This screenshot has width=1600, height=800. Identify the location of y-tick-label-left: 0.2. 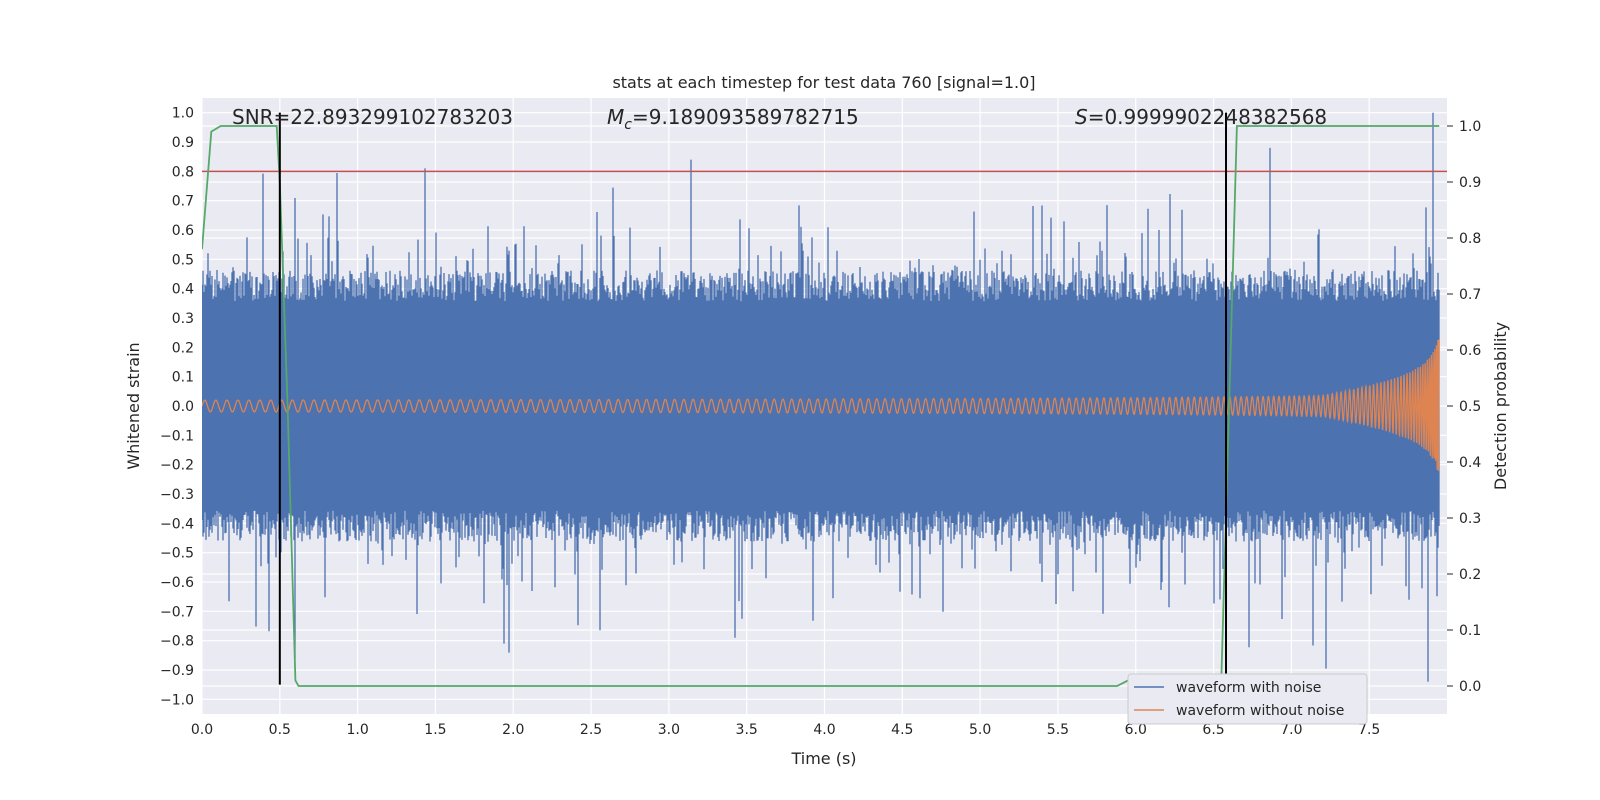
(183, 348).